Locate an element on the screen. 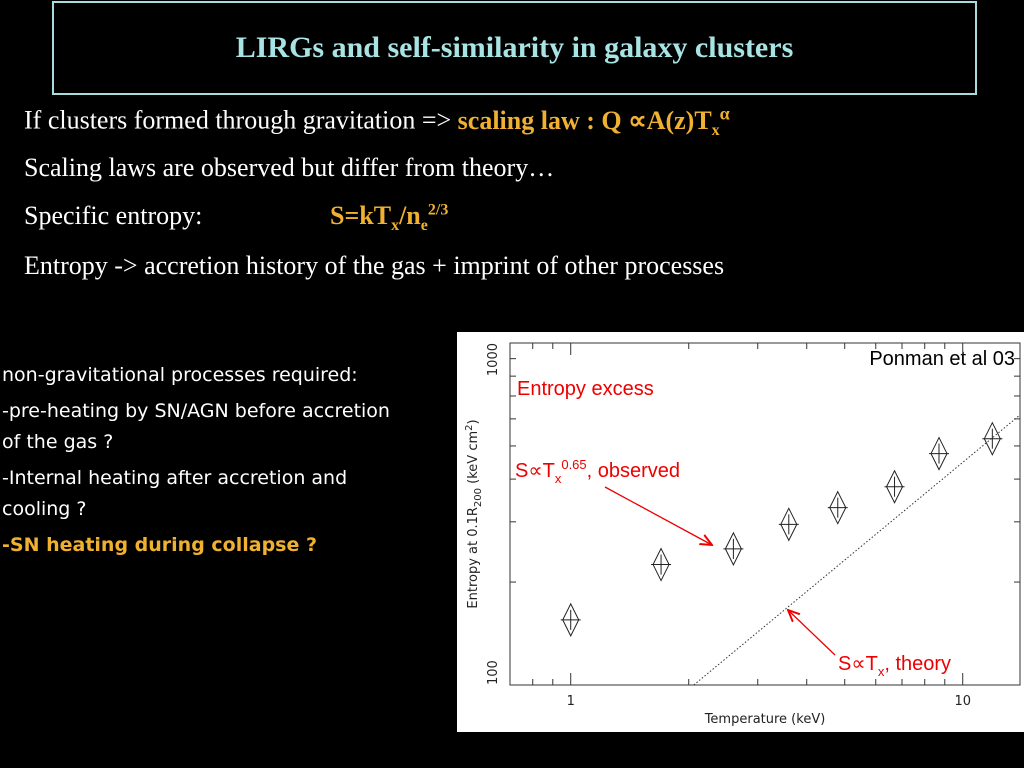  y-tick-label: 1000 is located at coordinates (493, 359).